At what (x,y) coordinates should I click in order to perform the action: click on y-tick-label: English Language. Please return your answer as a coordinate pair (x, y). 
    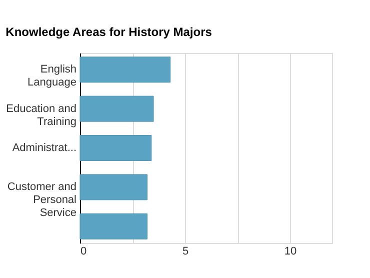
    Looking at the image, I should click on (52, 76).